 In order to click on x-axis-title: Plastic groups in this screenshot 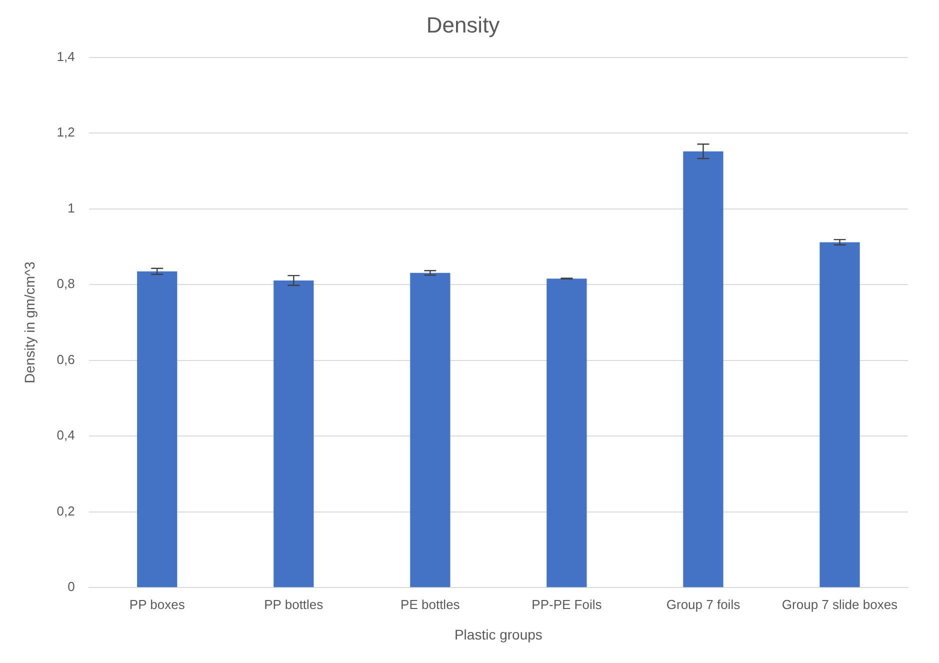, I will do `click(498, 634)`.